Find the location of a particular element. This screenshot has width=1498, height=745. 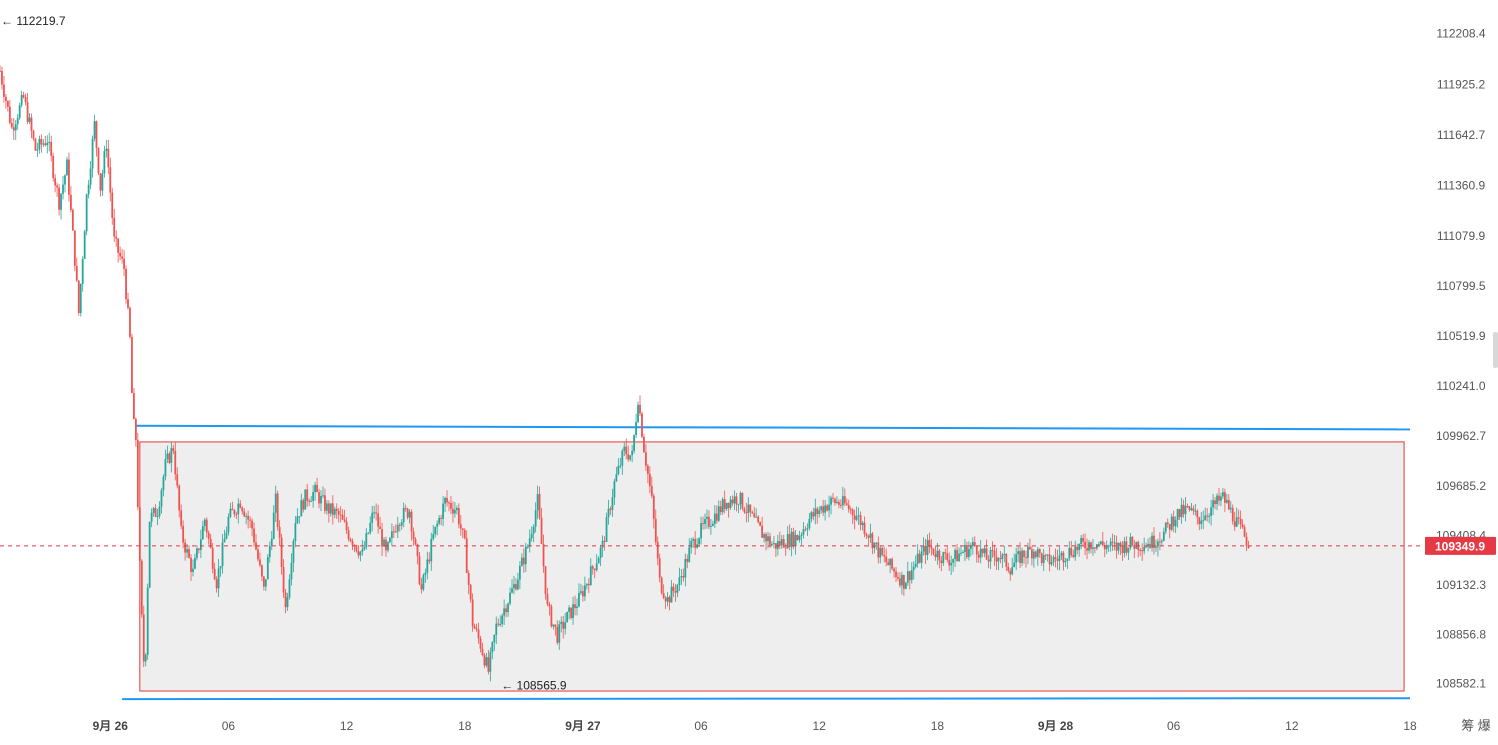

corner-label: 筹 爆 is located at coordinates (1476, 725).